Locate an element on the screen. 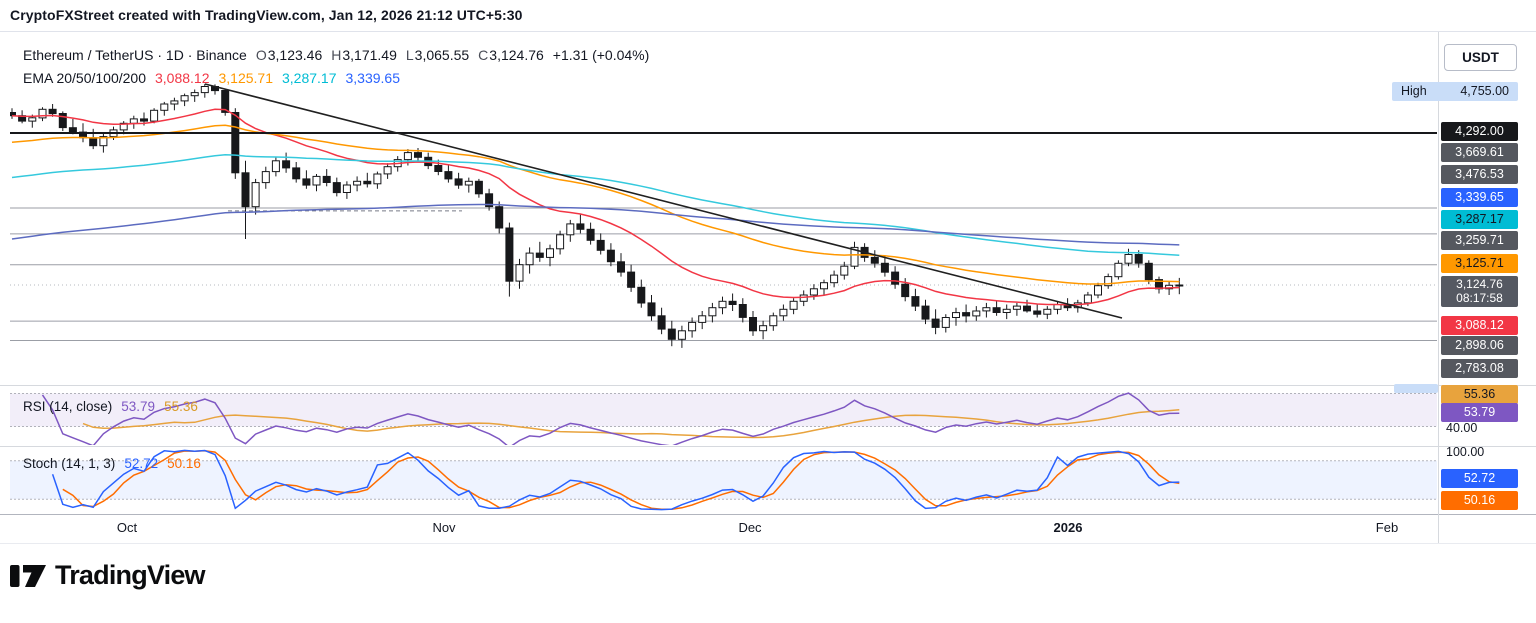 This screenshot has height=623, width=1536. ema200-price-label: 3,339.65 is located at coordinates (1479, 197).